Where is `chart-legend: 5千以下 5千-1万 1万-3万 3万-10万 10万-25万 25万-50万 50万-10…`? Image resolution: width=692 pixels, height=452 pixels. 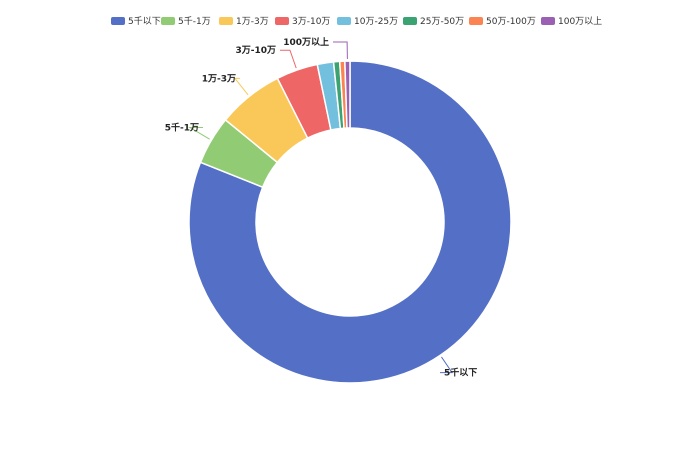 chart-legend: 5千以下 5千-1万 1万-3万 3万-10万 10万-25万 25万-50万 50万-10… is located at coordinates (356, 21).